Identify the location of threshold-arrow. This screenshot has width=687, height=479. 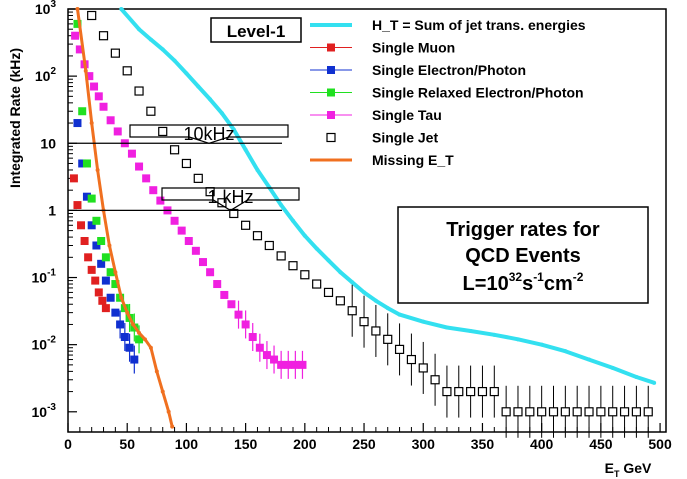
(230, 199).